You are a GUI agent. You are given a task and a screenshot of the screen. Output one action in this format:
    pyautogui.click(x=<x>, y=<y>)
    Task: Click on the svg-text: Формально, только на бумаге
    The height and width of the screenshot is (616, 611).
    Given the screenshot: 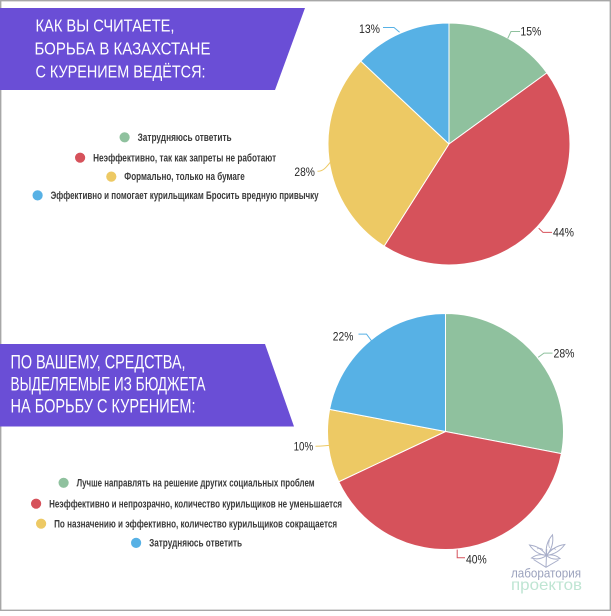 What is the action you would take?
    pyautogui.click(x=184, y=177)
    